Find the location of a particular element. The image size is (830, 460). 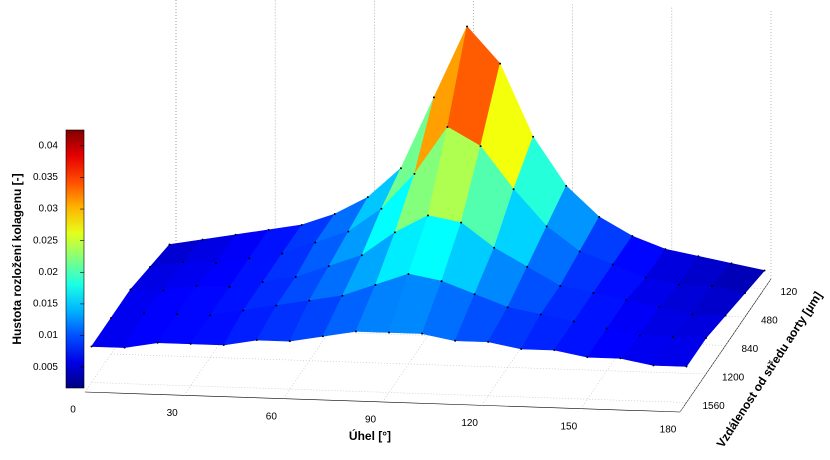

x-tick-label: 60 is located at coordinates (272, 416).